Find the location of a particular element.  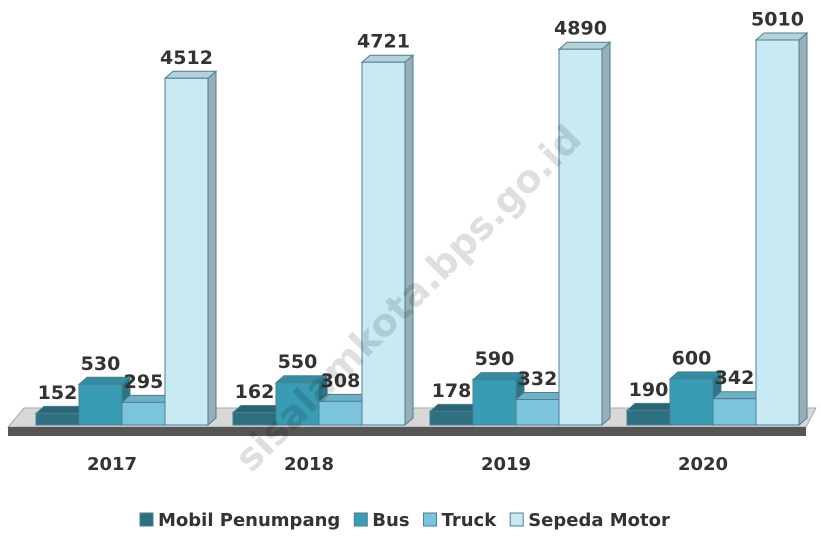

value-label: 4721 is located at coordinates (383, 42).